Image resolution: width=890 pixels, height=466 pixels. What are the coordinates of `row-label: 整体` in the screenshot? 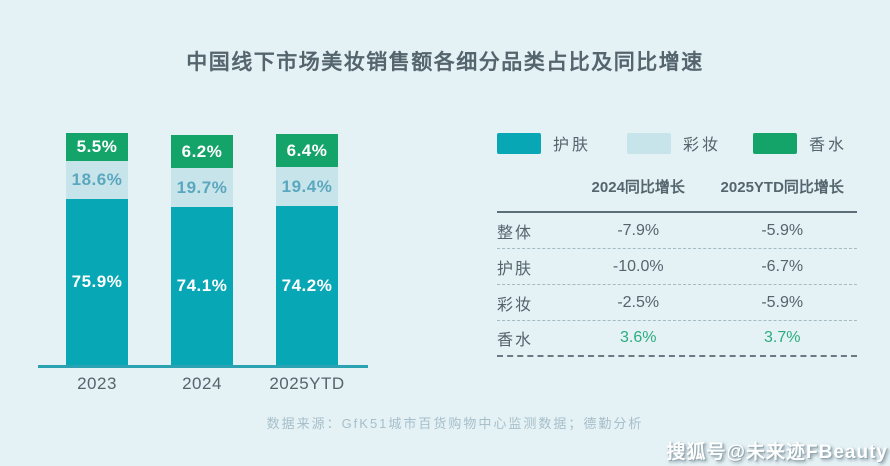 It's located at (515, 233).